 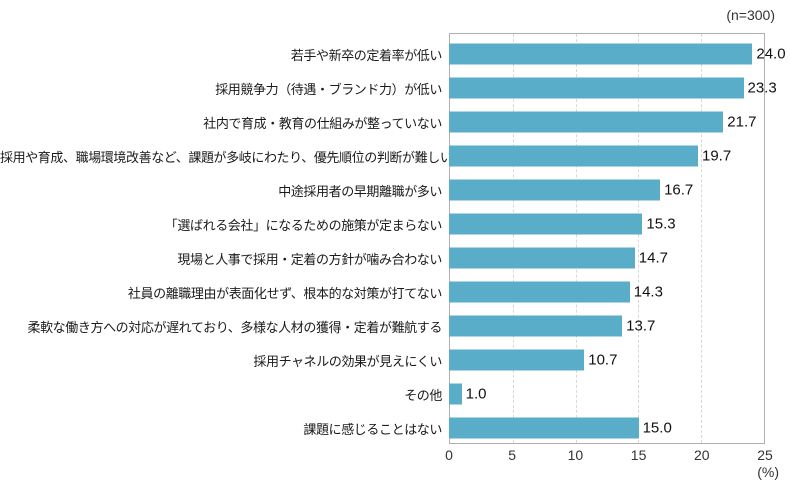 I want to click on bar-track: 15.0, so click(x=607, y=428).